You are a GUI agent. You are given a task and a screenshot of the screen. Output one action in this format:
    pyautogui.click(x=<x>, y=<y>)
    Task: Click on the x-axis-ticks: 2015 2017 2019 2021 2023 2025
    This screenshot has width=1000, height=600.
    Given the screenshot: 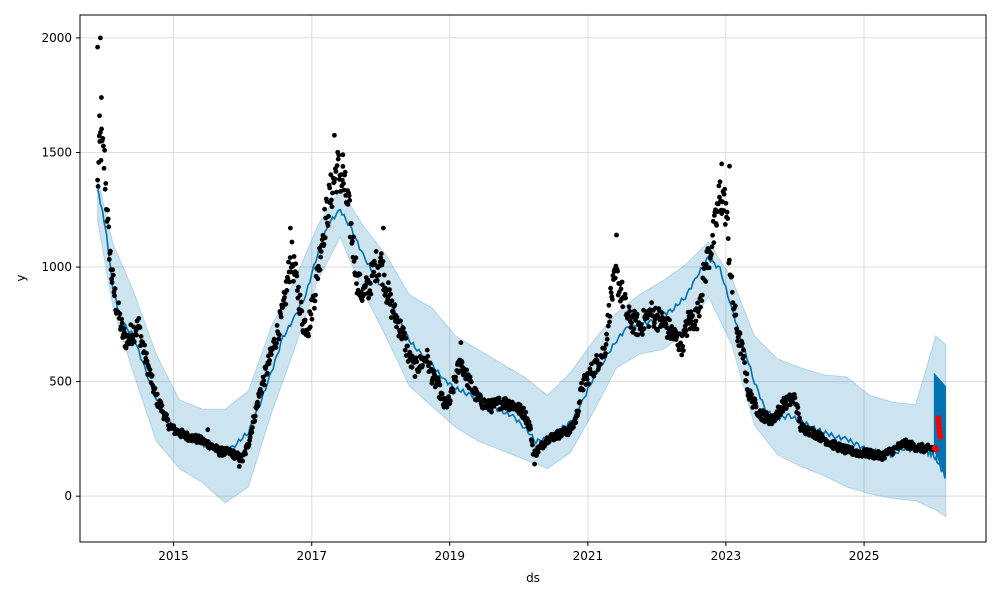 What is the action you would take?
    pyautogui.click(x=518, y=552)
    